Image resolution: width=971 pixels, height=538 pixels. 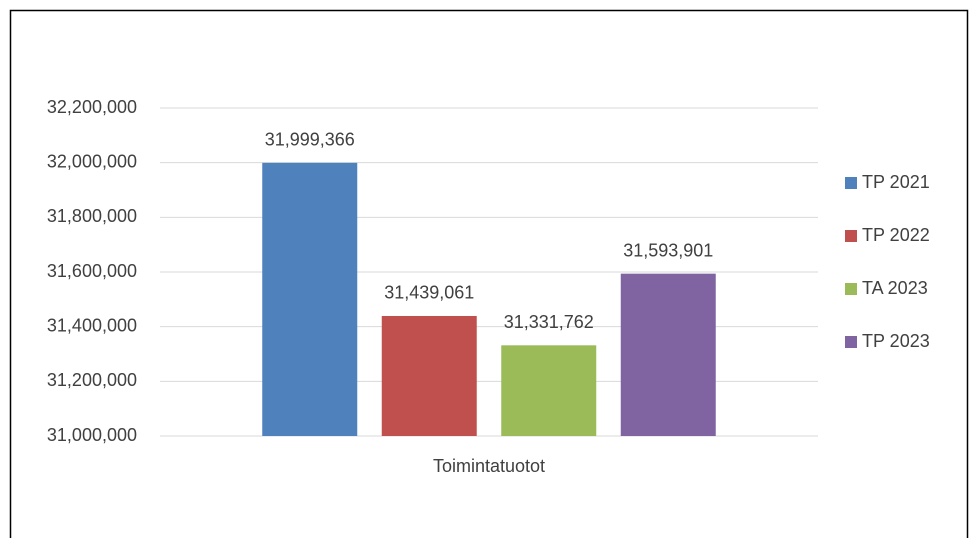 What do you see at coordinates (896, 341) in the screenshot?
I see `legend-label: TP 2023` at bounding box center [896, 341].